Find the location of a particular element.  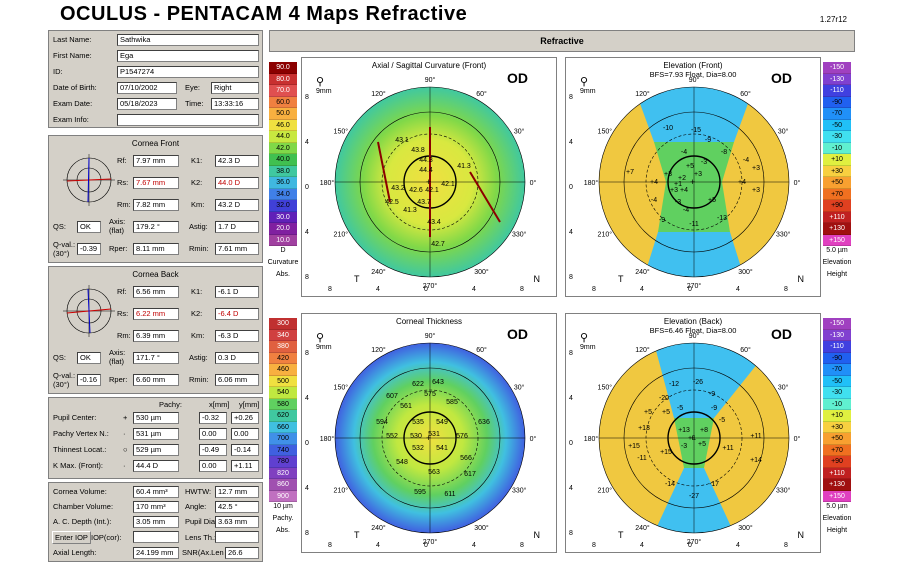

degree-label: 90° is located at coordinates (694, 80).